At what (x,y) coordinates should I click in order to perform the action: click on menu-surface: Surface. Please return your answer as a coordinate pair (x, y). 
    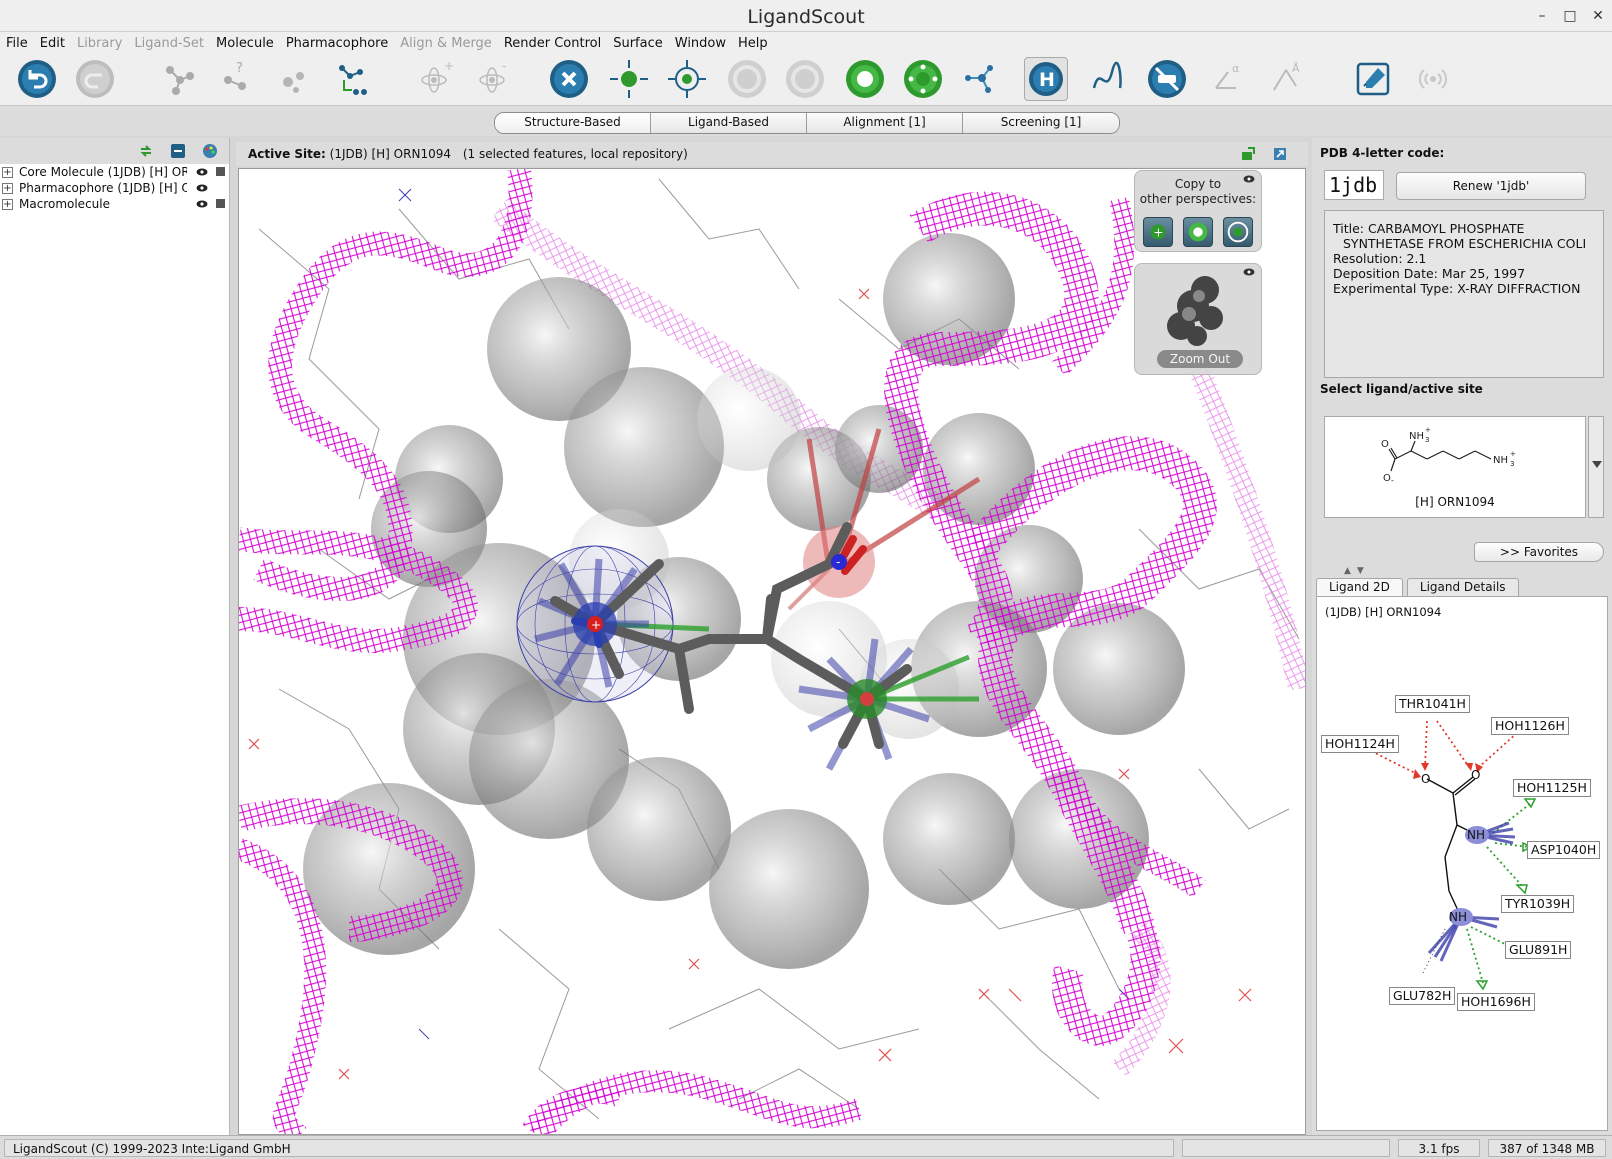
    Looking at the image, I should click on (638, 43).